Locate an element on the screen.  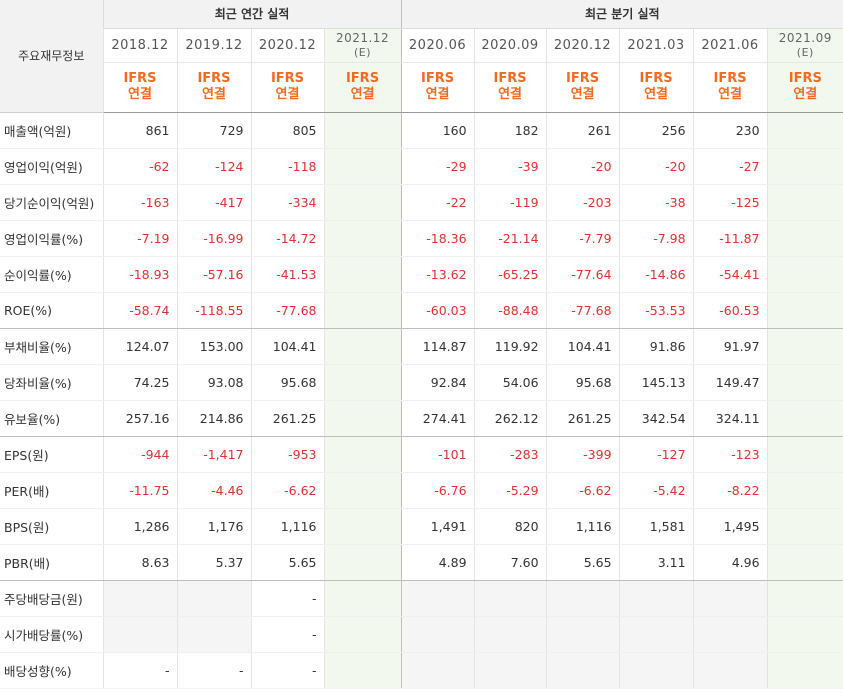
value-cell: 149.47 is located at coordinates (730, 382).